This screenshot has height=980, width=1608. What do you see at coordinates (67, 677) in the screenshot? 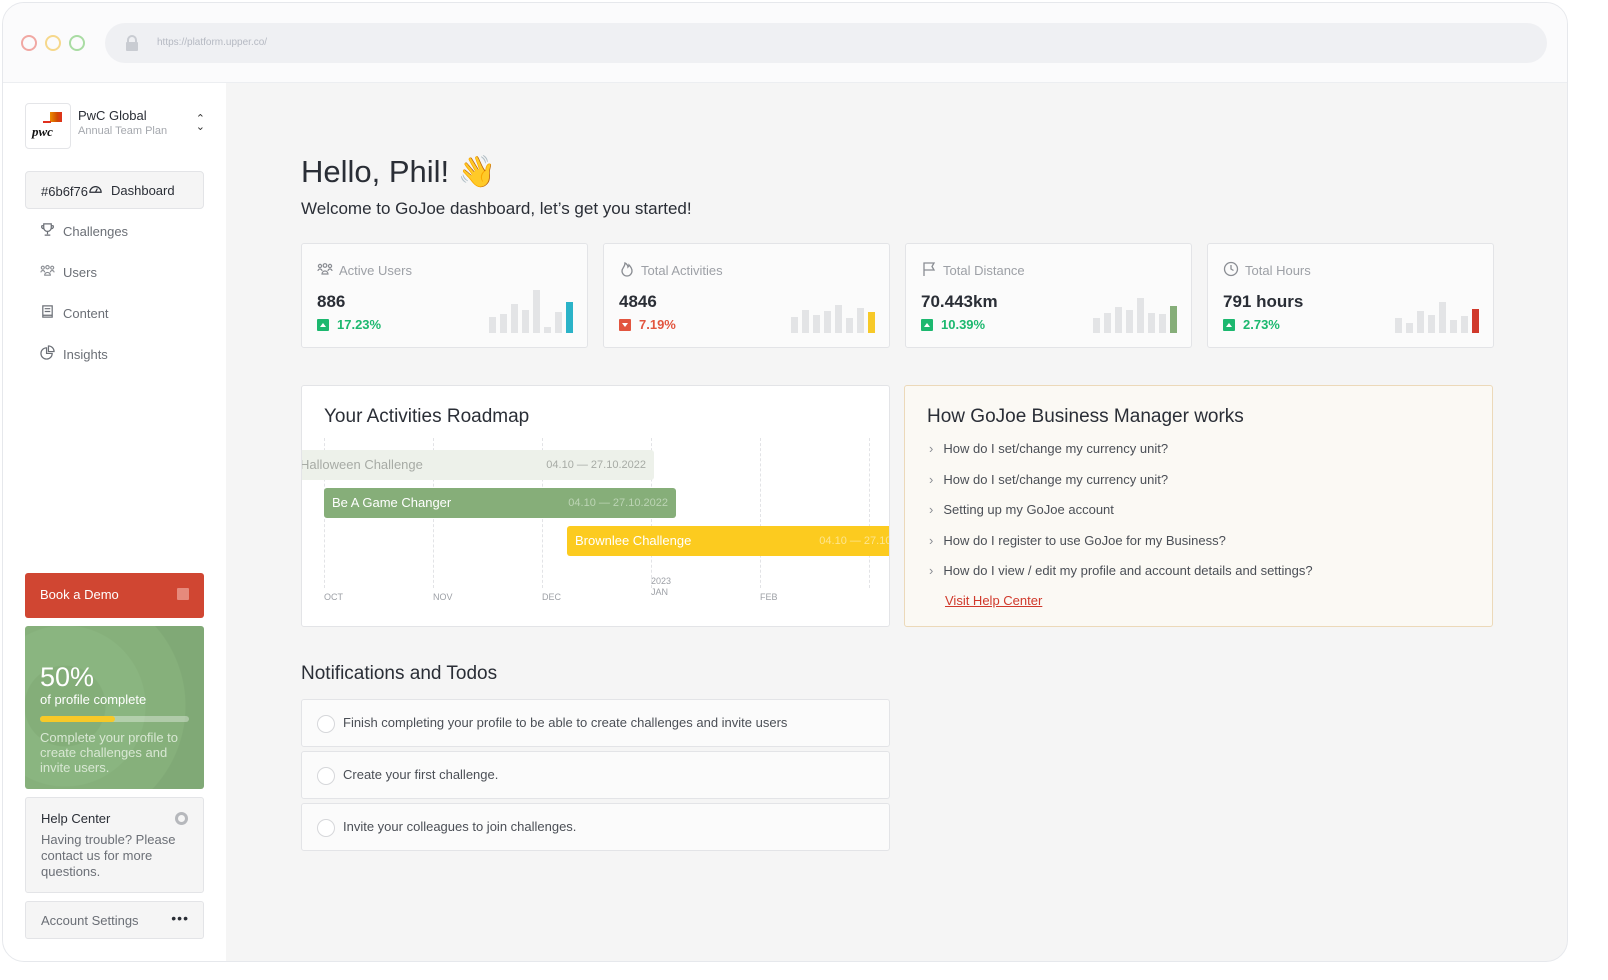
I see `profile-percent: 50%` at bounding box center [67, 677].